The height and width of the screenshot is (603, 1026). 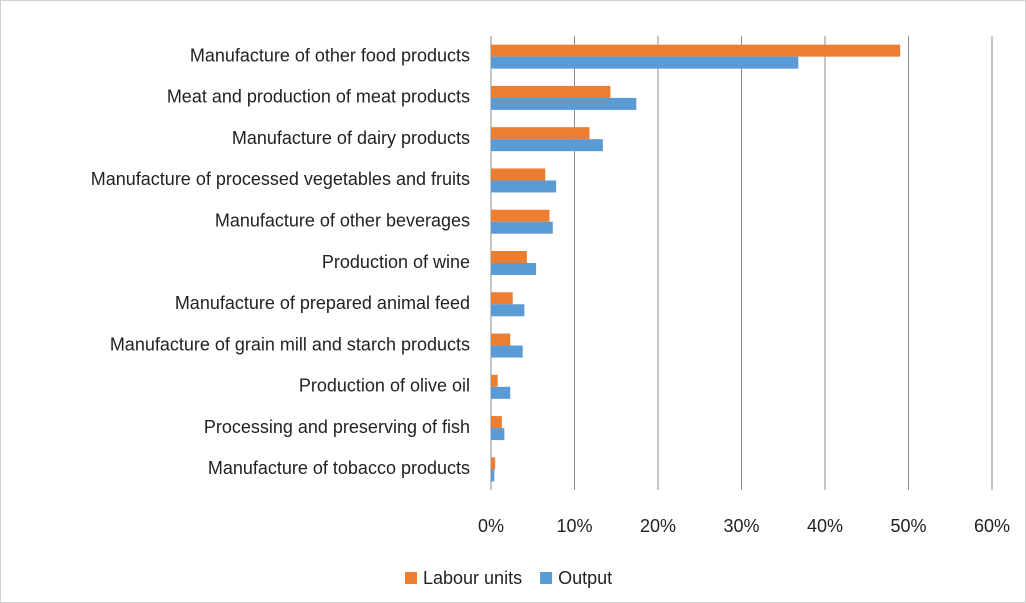 I want to click on y-tick-label: Production of wine, so click(x=396, y=262).